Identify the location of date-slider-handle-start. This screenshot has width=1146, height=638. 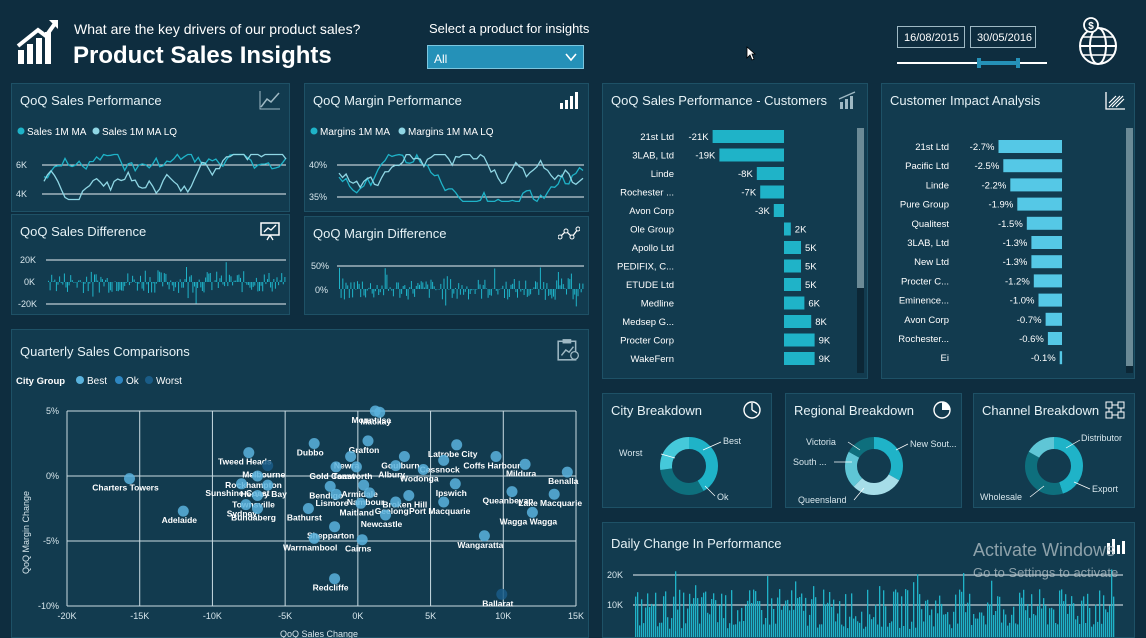
(979, 63).